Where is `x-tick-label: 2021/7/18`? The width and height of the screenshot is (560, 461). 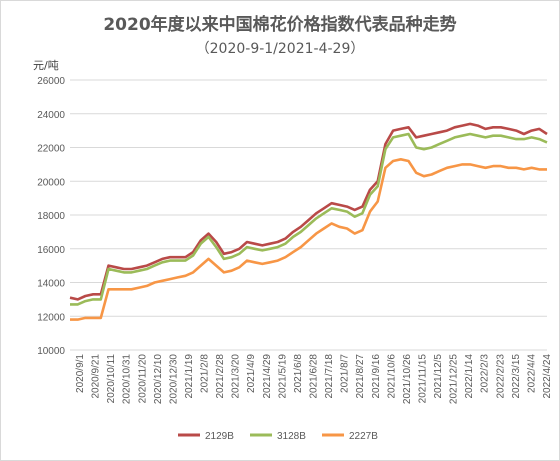
x-tick-label: 2021/7/18 is located at coordinates (329, 376).